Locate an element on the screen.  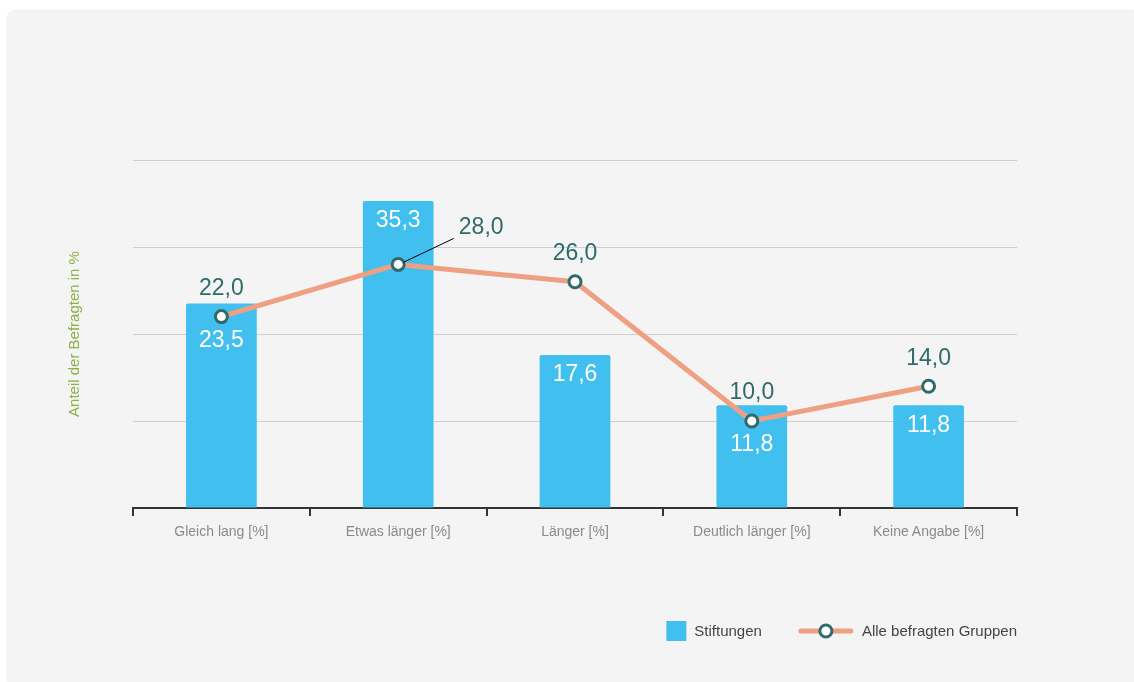
data-label: 26,0 is located at coordinates (575, 252).